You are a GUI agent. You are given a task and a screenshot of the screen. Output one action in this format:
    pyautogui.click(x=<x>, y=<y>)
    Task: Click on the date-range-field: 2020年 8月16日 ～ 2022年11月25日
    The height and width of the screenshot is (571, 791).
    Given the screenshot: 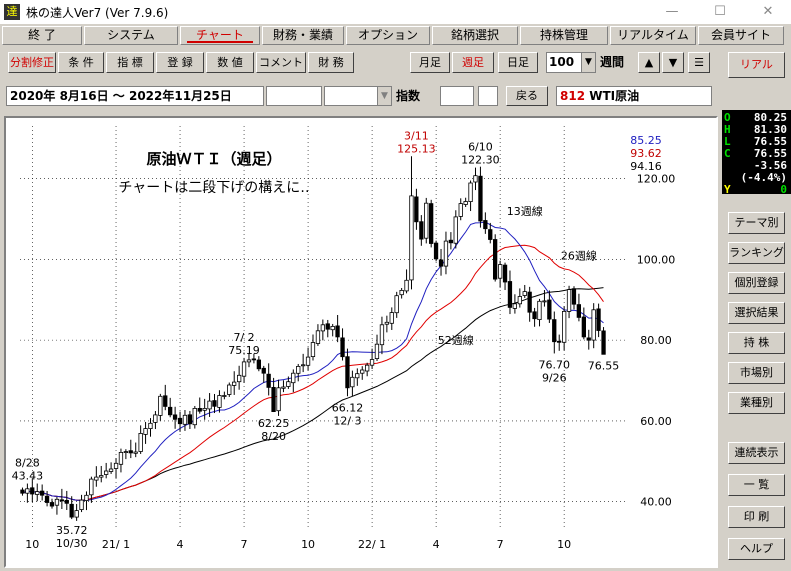 What is the action you would take?
    pyautogui.click(x=135, y=96)
    